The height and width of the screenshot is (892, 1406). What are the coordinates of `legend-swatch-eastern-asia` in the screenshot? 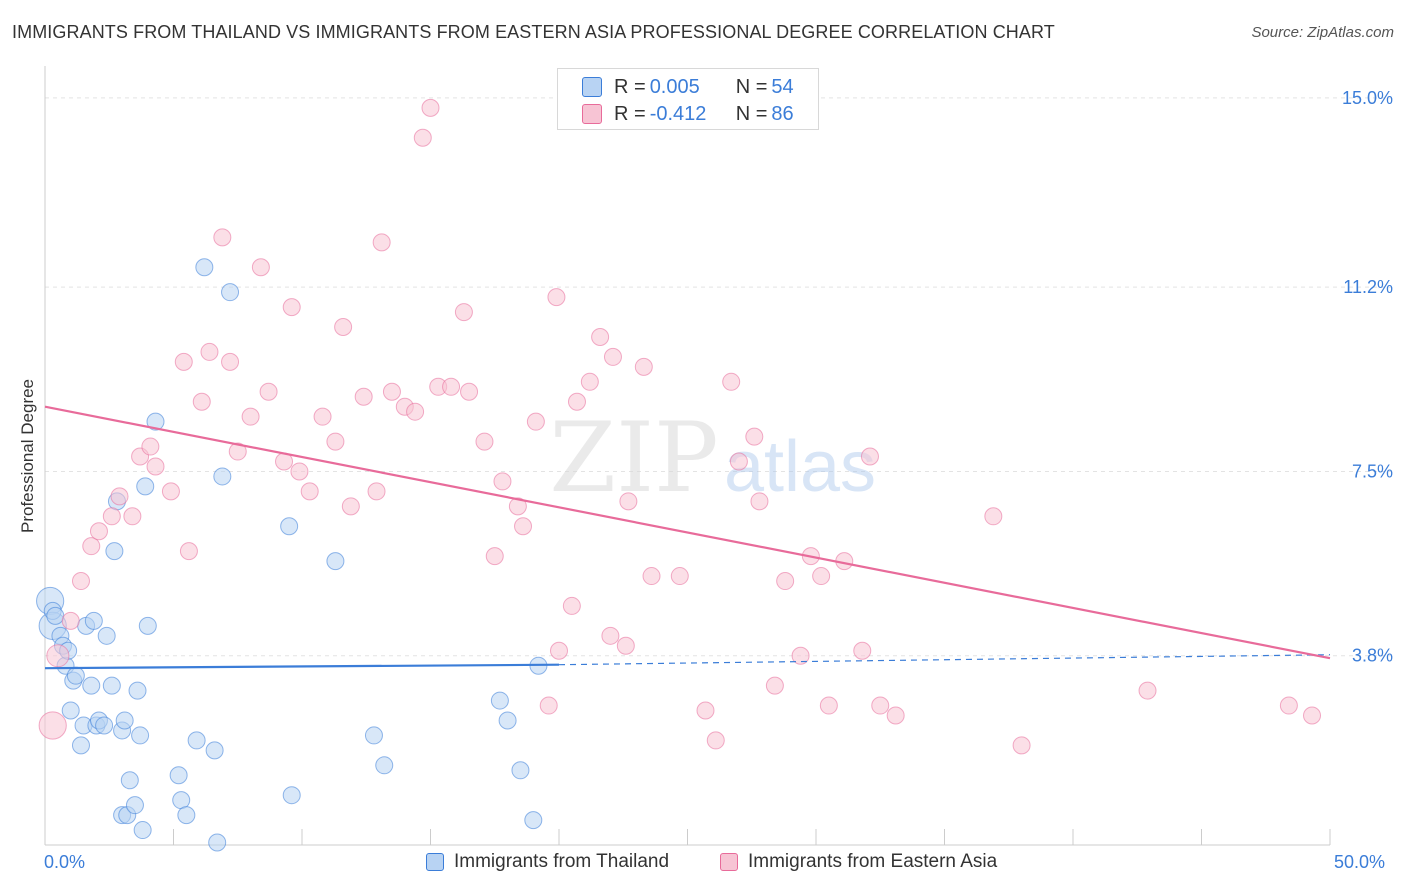 It's located at (729, 862).